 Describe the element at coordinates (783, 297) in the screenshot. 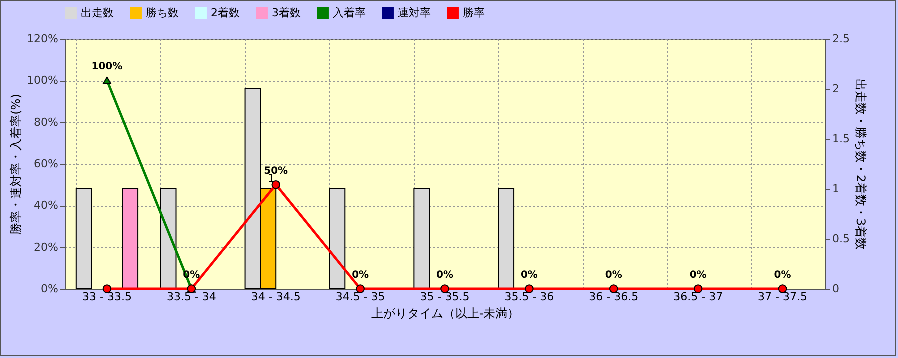

I see `x-tick-label: 37 - 37.5` at that location.